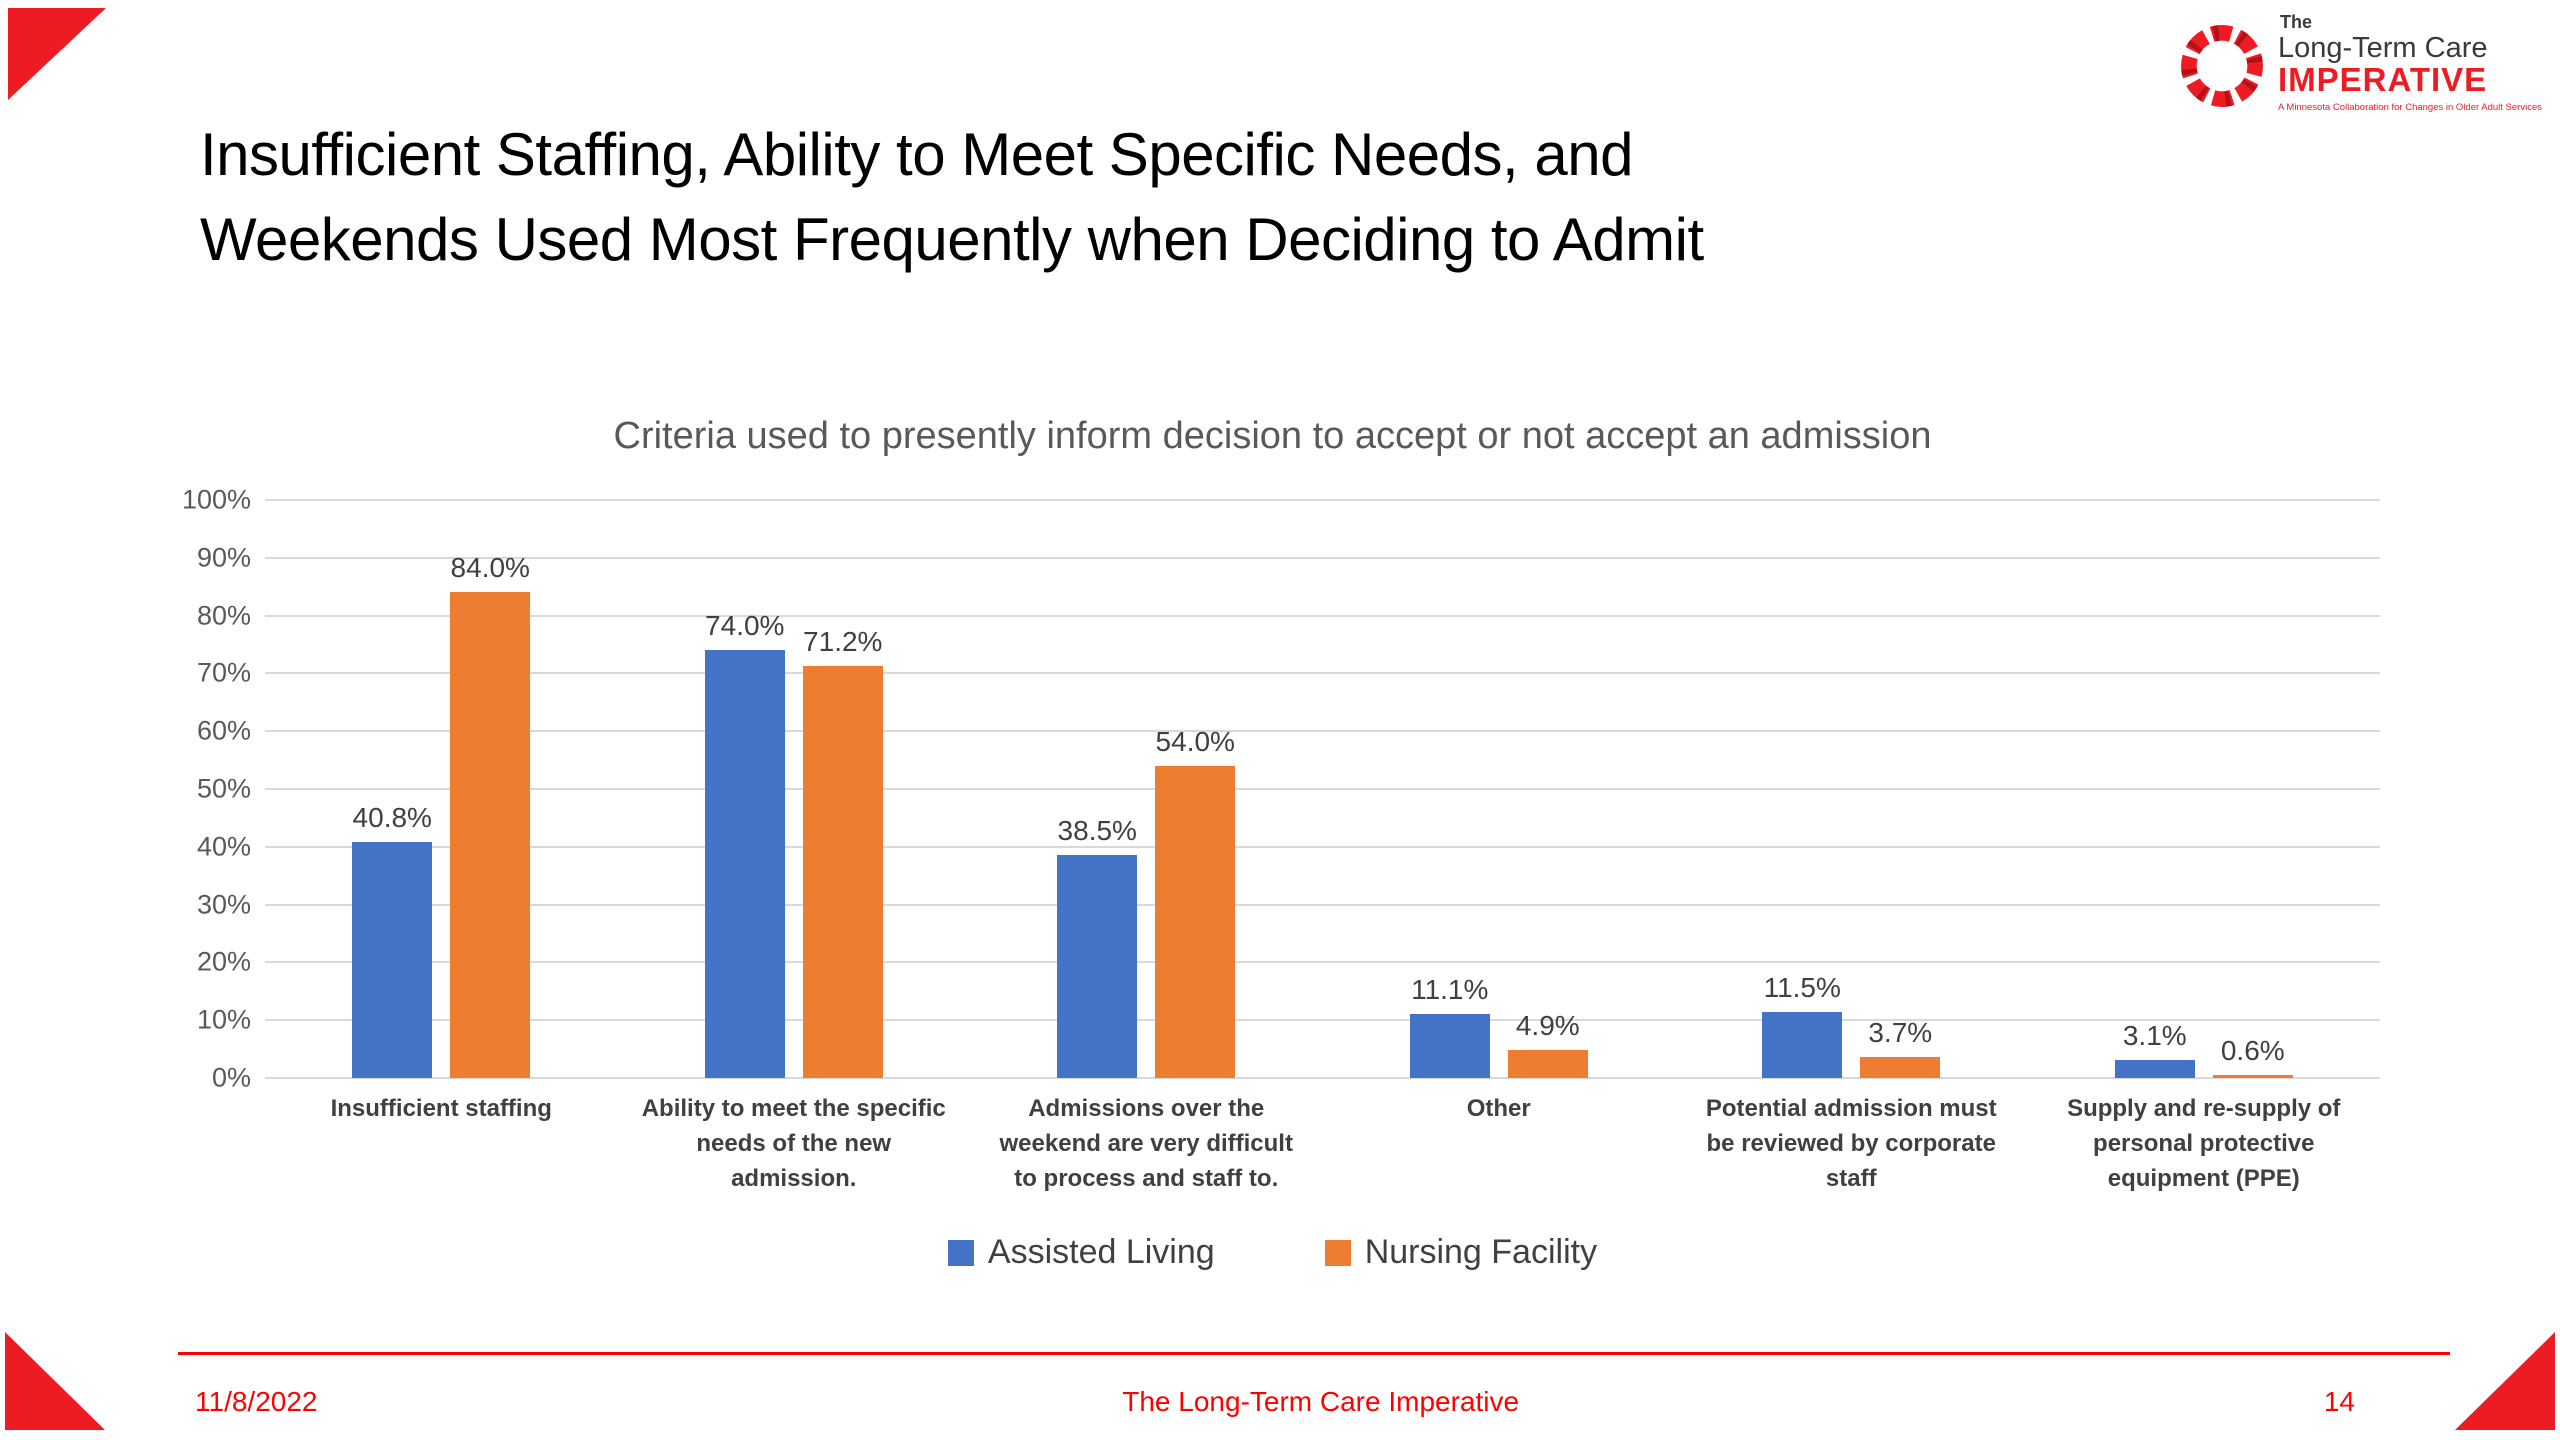  Describe the element at coordinates (1314, 1353) in the screenshot. I see `footer-divider-line` at that location.